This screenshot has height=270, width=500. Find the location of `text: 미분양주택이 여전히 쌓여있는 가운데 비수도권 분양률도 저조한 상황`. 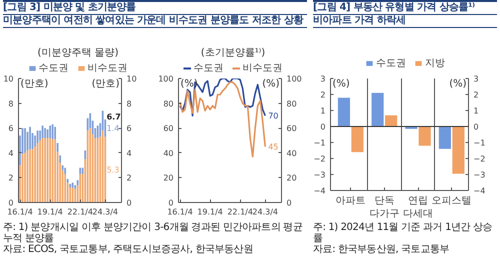

text: 미분양주택이 여전히 쌓여있는 가운데 비수도권 분양률도 저조한 상황 is located at coordinates (155, 20).